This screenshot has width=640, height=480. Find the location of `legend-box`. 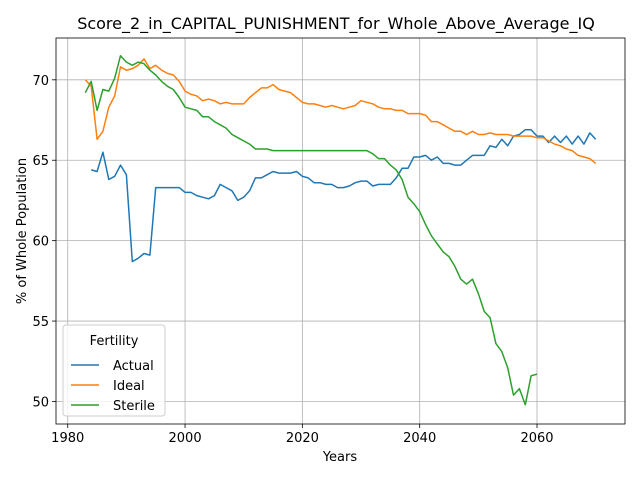

legend-box is located at coordinates (114, 370).